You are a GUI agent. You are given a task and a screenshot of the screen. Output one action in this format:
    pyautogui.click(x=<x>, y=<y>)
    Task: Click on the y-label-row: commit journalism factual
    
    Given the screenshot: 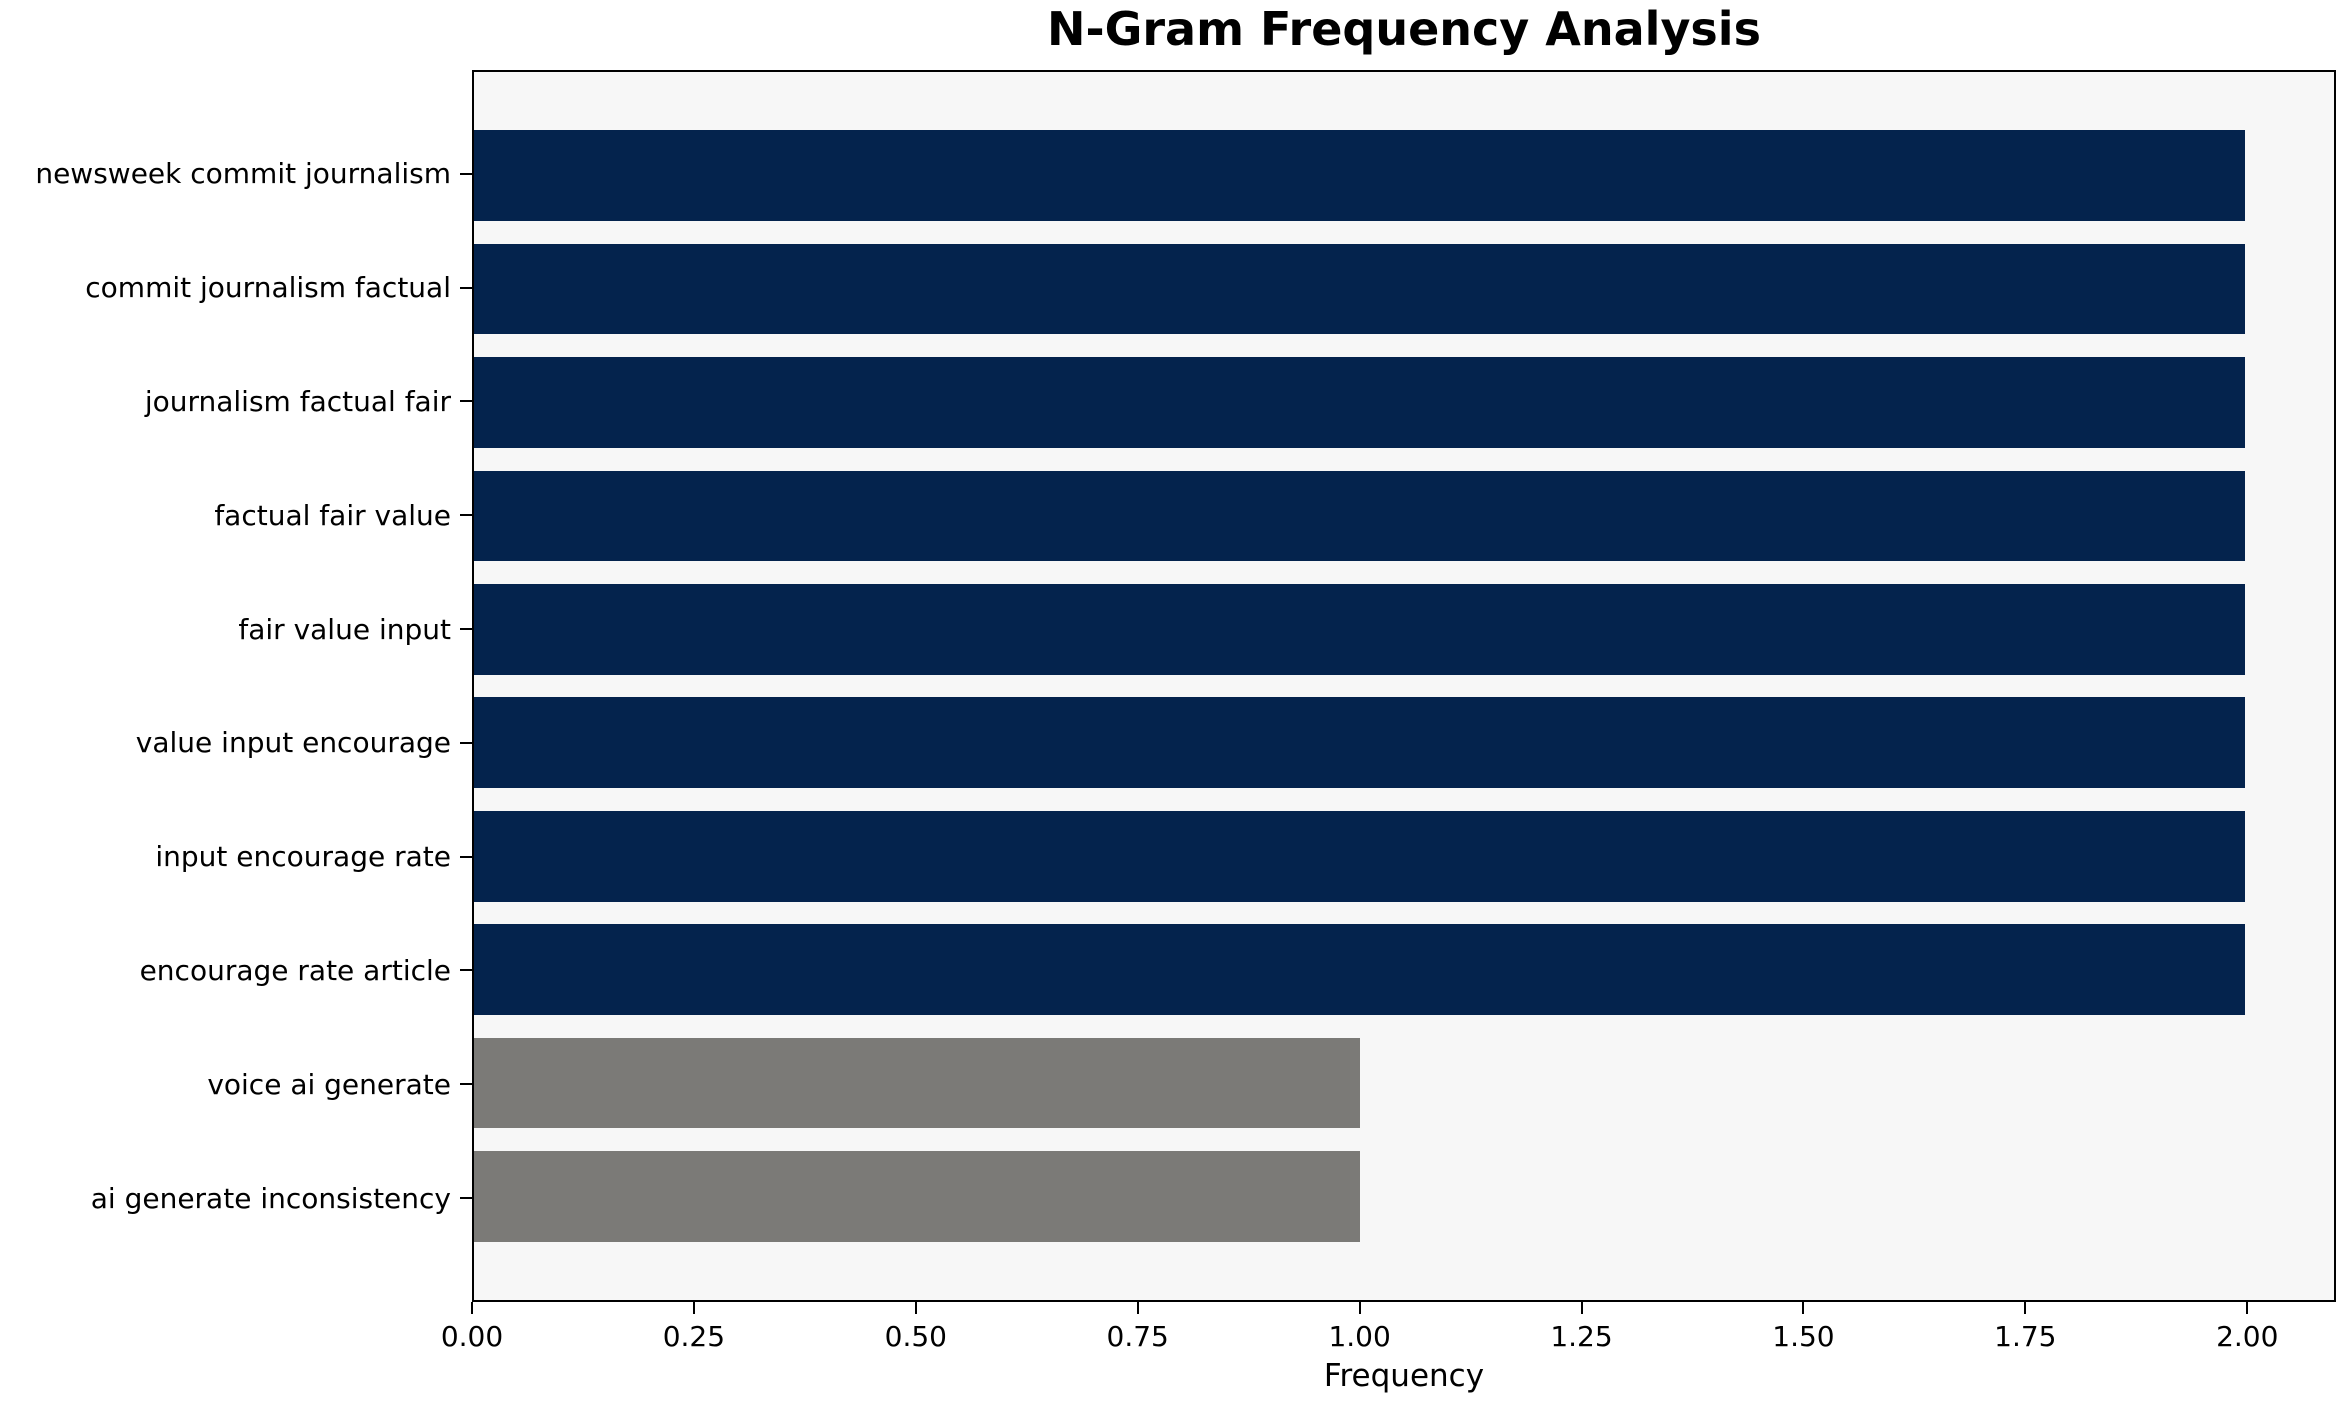 What is the action you would take?
    pyautogui.click(x=236, y=288)
    